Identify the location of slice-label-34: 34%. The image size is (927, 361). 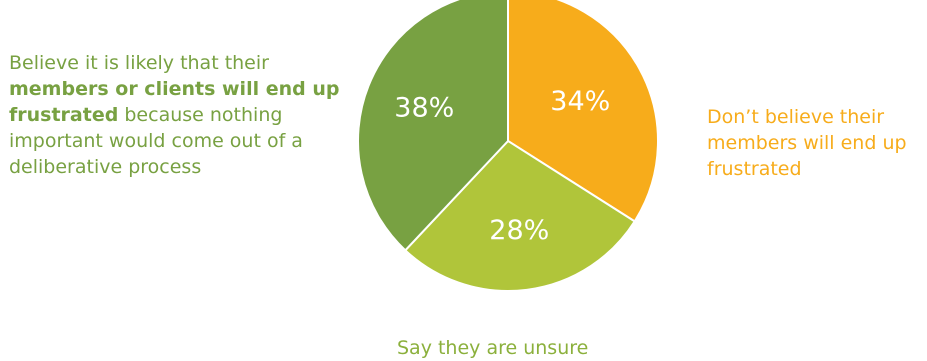
(580, 101).